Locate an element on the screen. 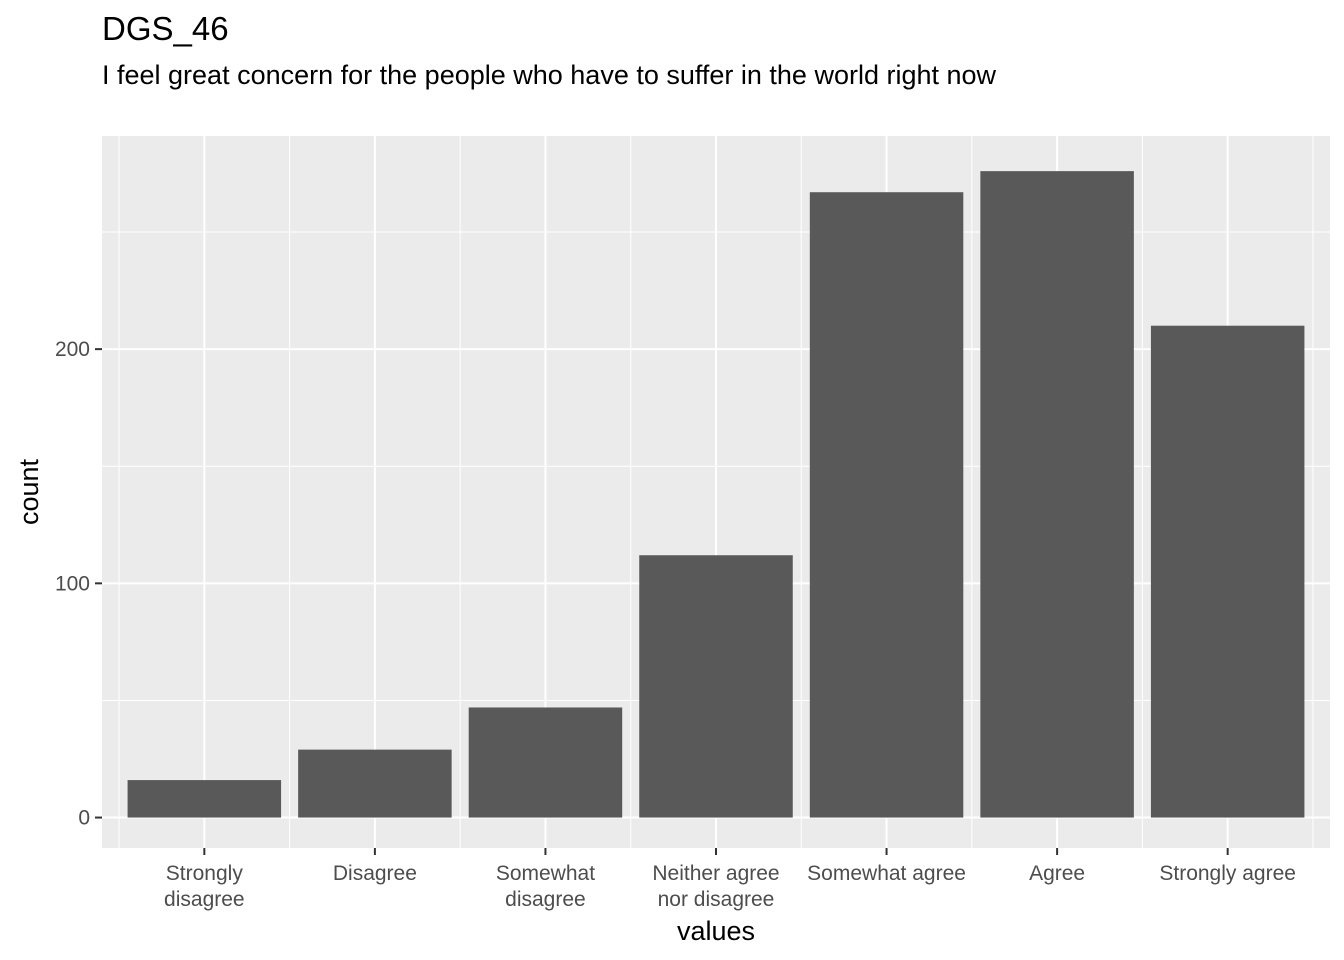 The width and height of the screenshot is (1344, 960). x-axis-title: values is located at coordinates (716, 931).